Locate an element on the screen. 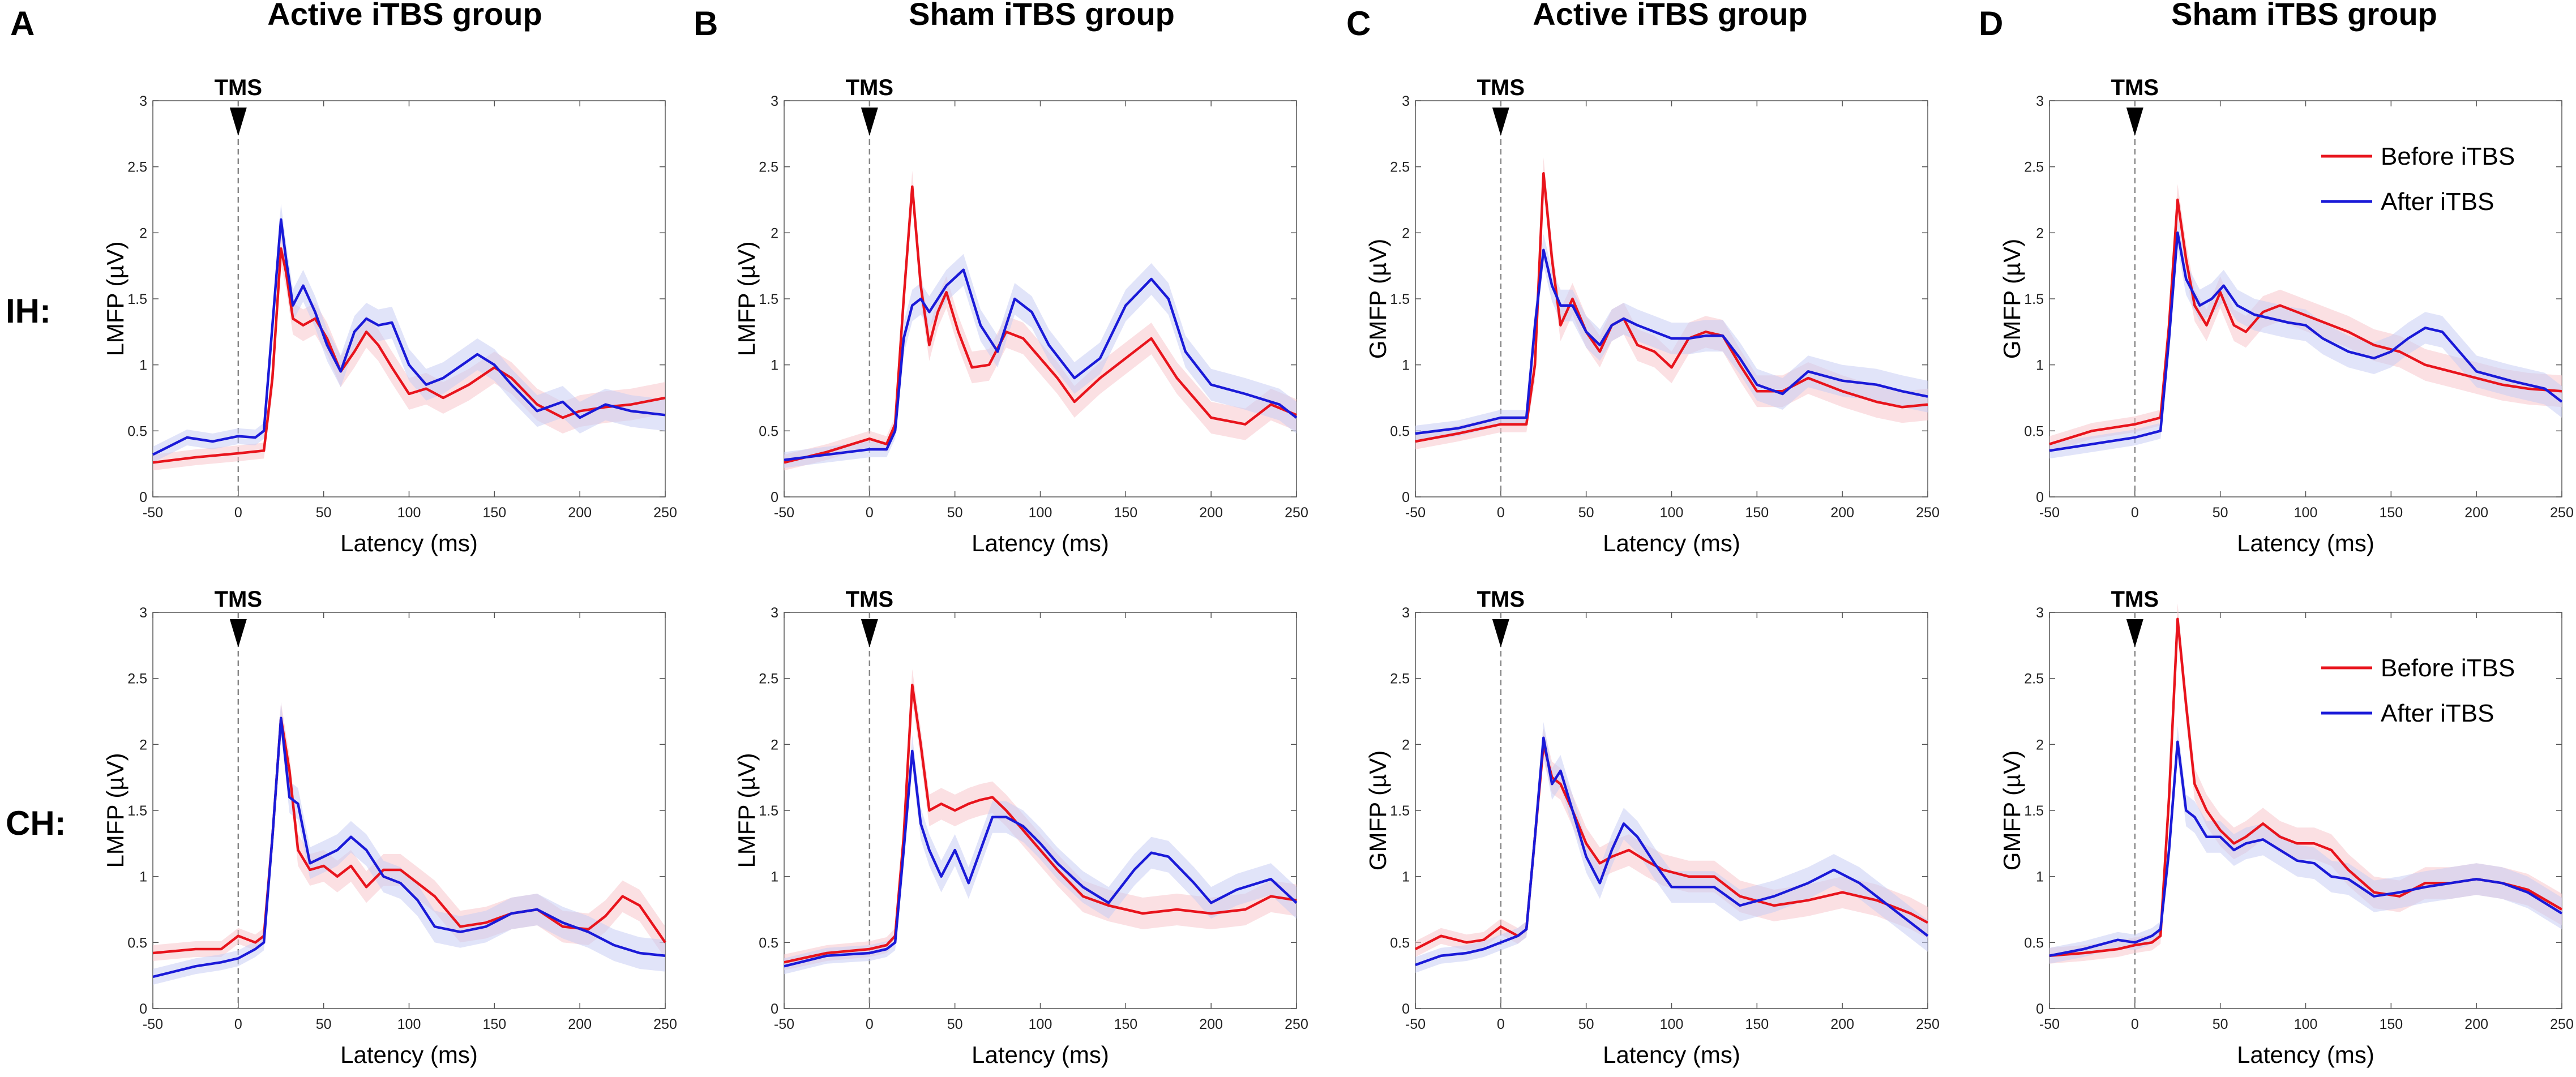 This screenshot has height=1077, width=2576. legend-label-before: Before iTBS is located at coordinates (2448, 156).